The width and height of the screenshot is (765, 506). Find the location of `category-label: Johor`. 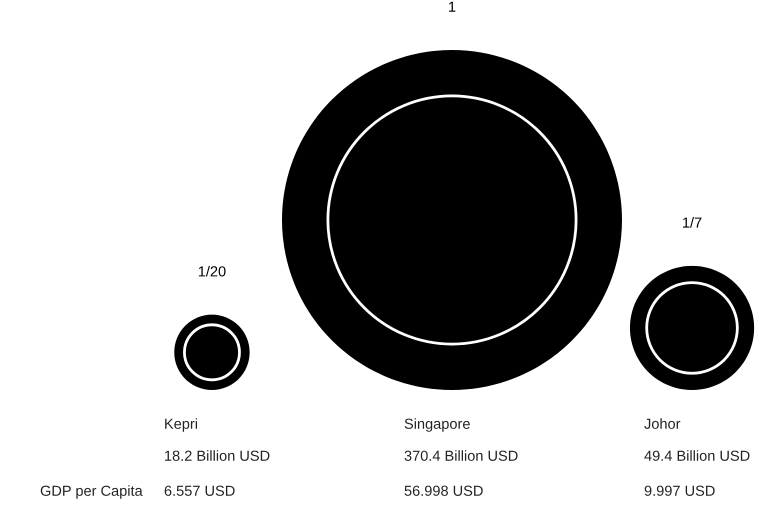

category-label: Johor is located at coordinates (662, 423).